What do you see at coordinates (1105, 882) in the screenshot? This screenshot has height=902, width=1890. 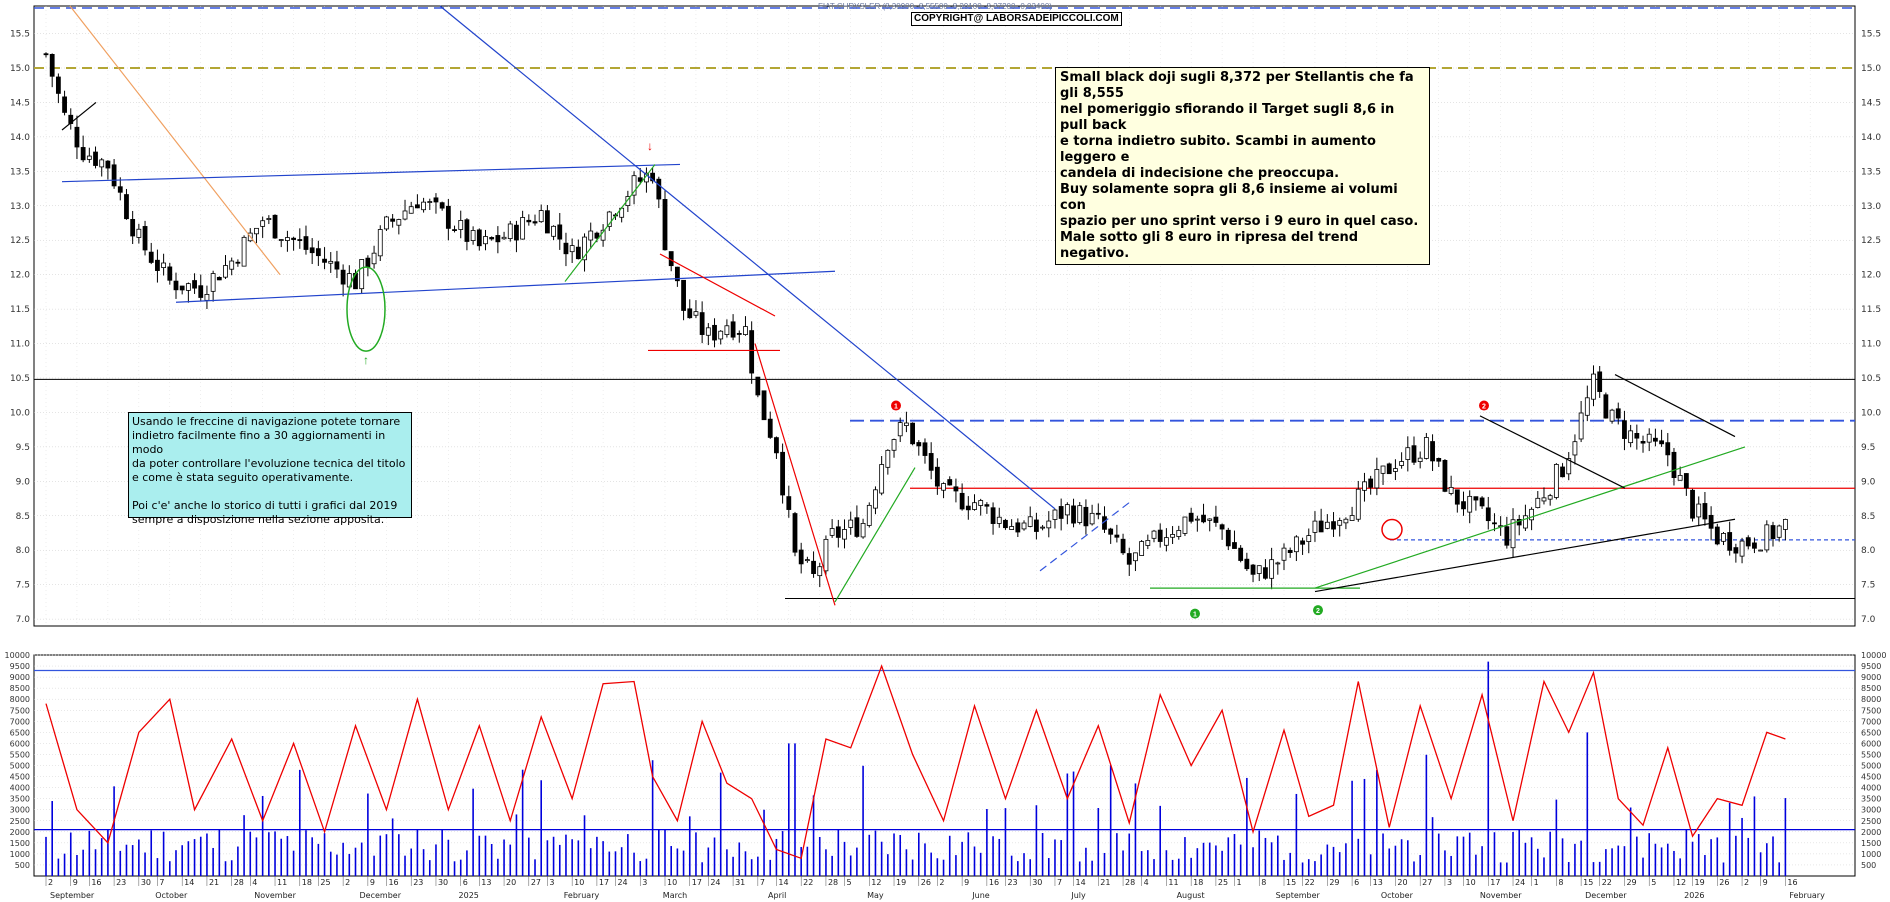 I see `x-day-label: 21` at bounding box center [1105, 882].